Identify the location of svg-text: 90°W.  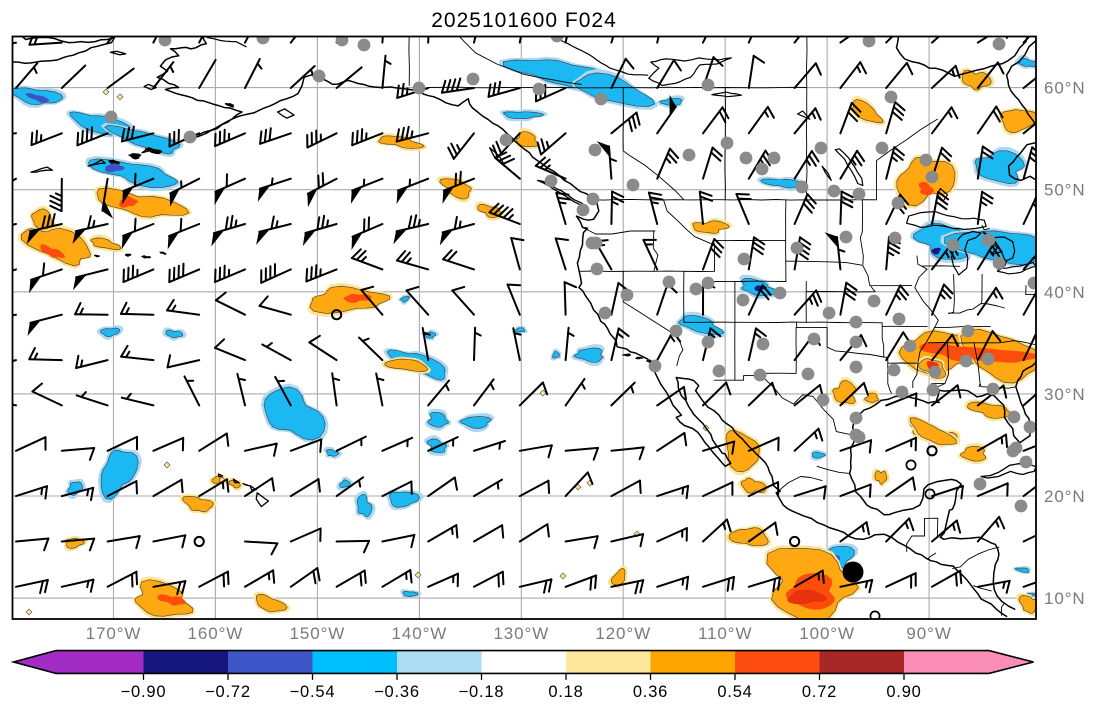
(928, 633).